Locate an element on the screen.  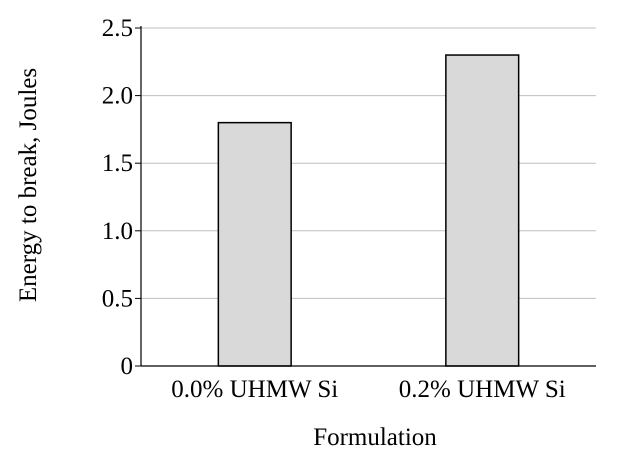
x-tick-label: 0.0% UHMW Si is located at coordinates (254, 389).